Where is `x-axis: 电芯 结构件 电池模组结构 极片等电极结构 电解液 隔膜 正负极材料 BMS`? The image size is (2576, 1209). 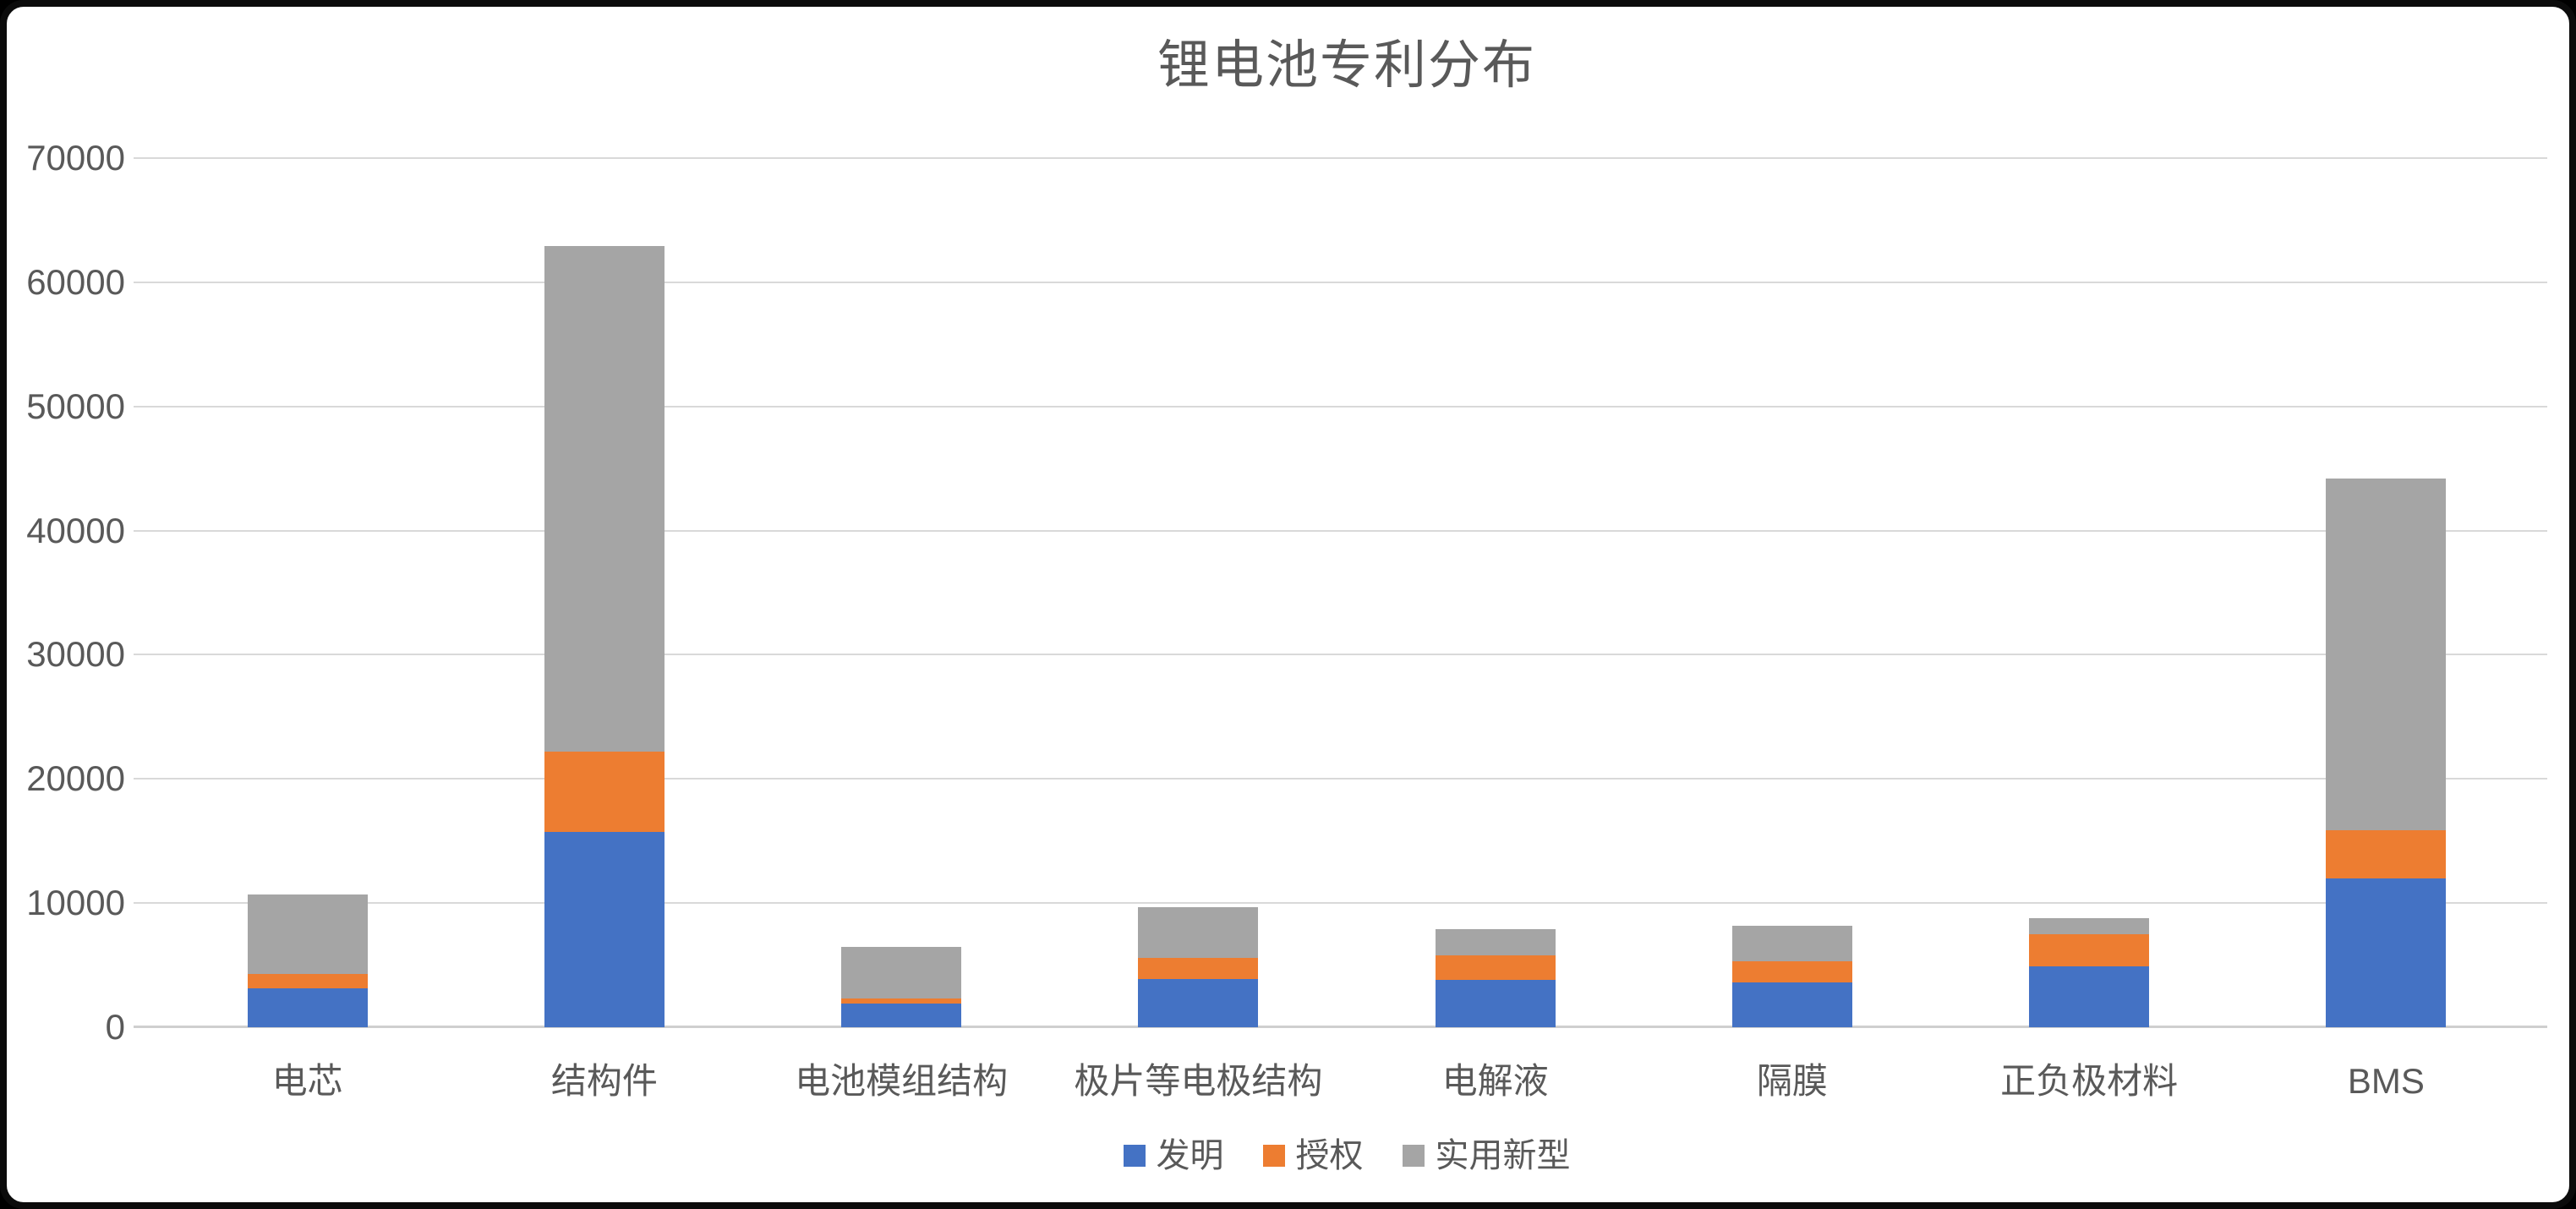
x-axis: 电芯 结构件 电池模组结构 极片等电极结构 电解液 隔膜 正负极材料 BMS is located at coordinates (1347, 1081).